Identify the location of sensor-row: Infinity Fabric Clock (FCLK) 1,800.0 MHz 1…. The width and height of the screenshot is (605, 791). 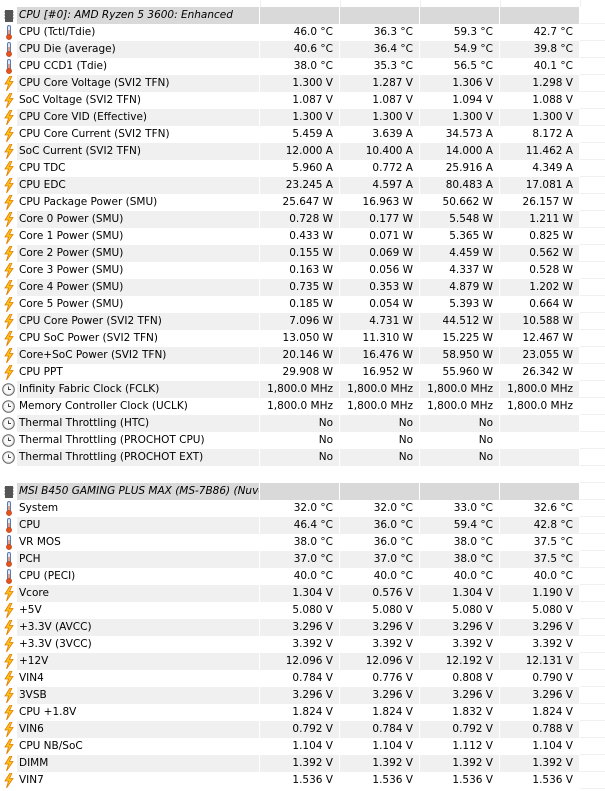
(302, 389).